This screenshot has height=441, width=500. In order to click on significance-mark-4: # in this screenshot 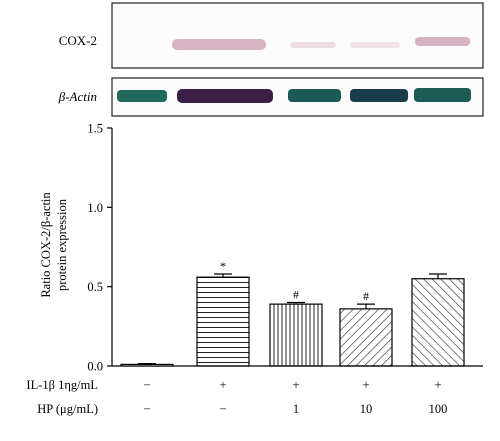, I will do `click(366, 296)`.